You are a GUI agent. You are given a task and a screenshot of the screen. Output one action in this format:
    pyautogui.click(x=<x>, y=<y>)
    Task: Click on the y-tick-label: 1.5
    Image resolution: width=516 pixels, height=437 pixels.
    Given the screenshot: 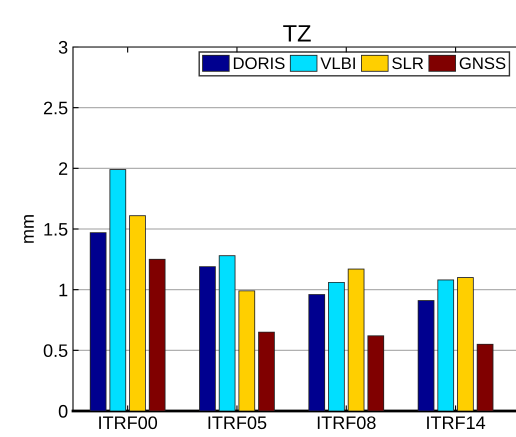 What is the action you would take?
    pyautogui.click(x=56, y=229)
    